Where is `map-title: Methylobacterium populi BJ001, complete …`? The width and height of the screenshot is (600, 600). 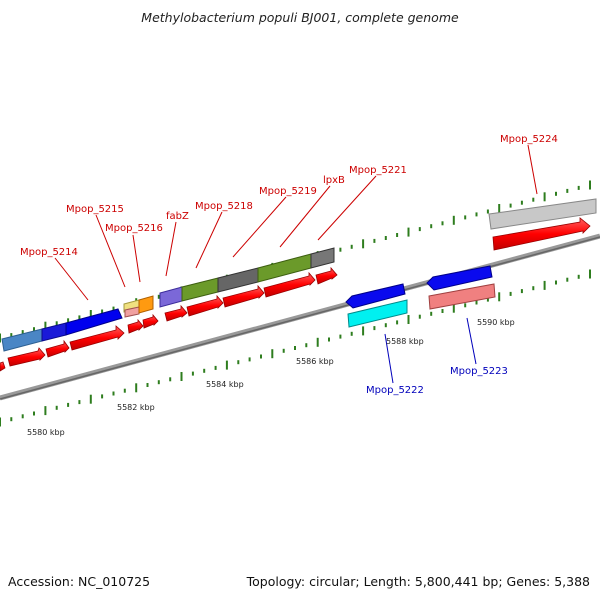 map-title: Methylobacterium populi BJ001, complete … is located at coordinates (300, 17).